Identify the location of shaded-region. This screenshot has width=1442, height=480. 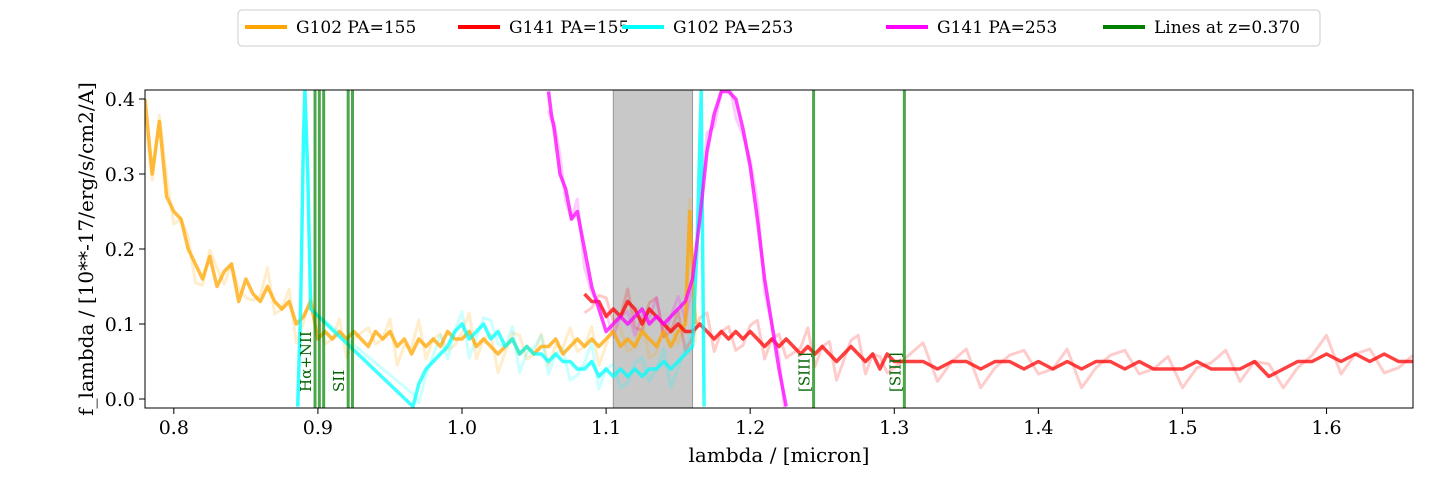
(653, 249).